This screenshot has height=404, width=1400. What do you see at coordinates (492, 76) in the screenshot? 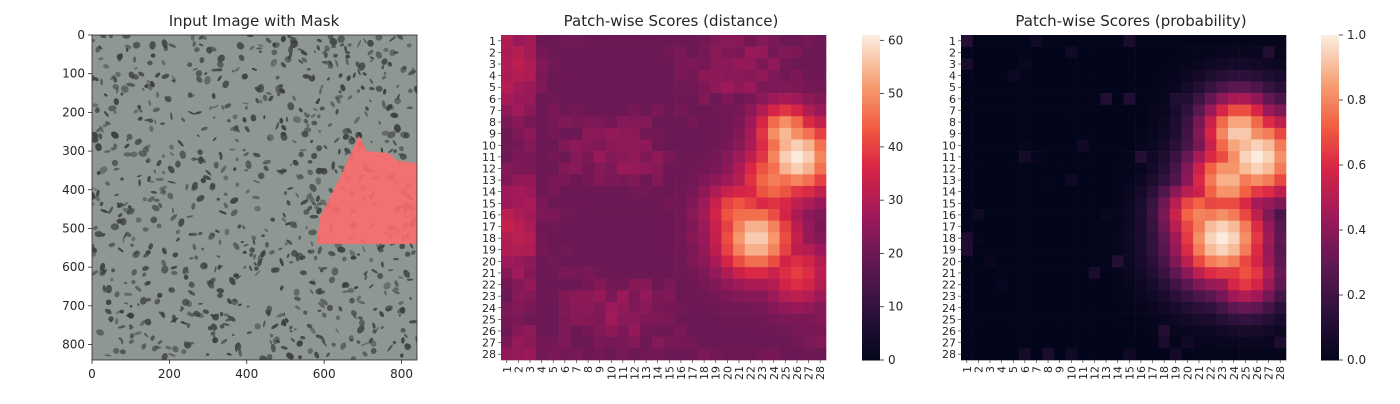
I see `y-tick-label: 4` at bounding box center [492, 76].